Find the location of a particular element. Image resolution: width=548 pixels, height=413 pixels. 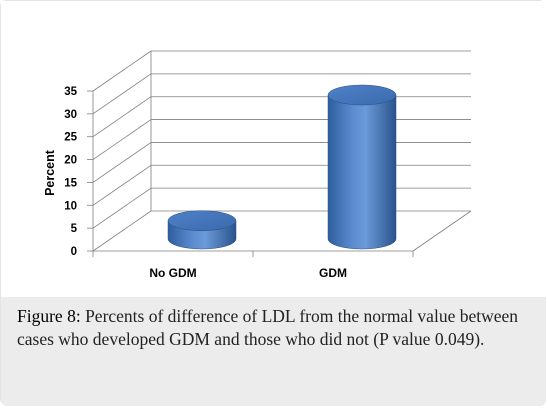

y-tick-label: 35 is located at coordinates (70, 92).